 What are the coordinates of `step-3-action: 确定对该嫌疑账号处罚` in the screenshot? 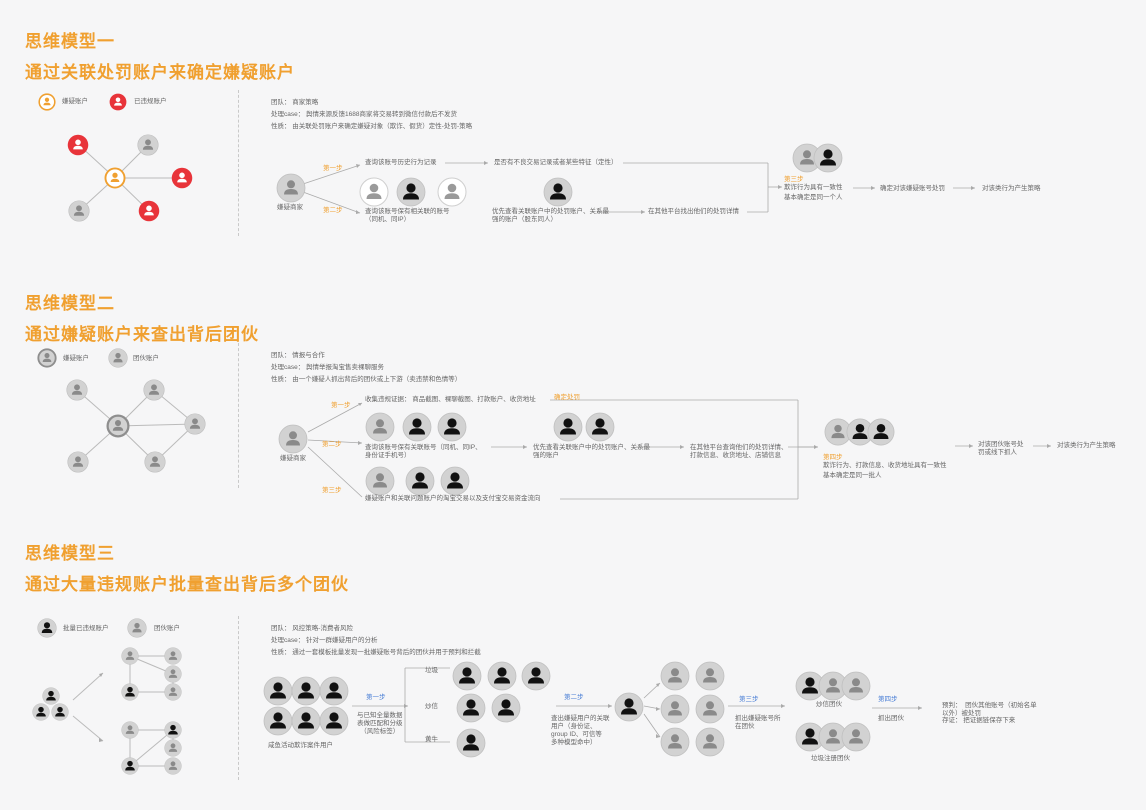 It's located at (912, 188).